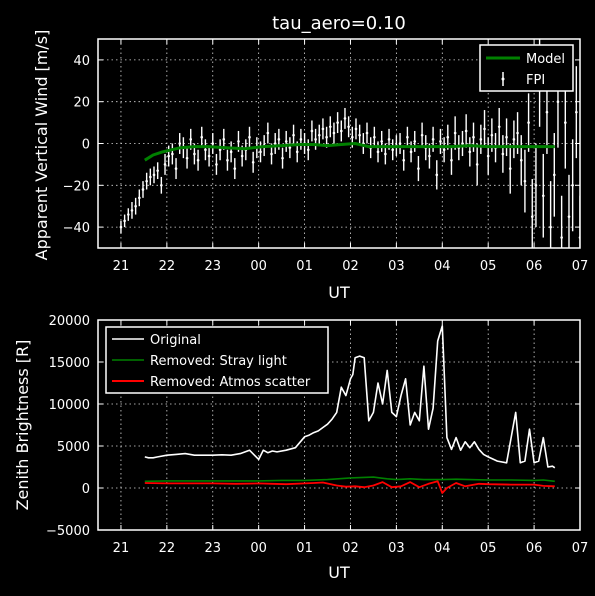 Image resolution: width=595 pixels, height=596 pixels. What do you see at coordinates (535, 80) in the screenshot?
I see `legend-fpi-label: FPI` at bounding box center [535, 80].